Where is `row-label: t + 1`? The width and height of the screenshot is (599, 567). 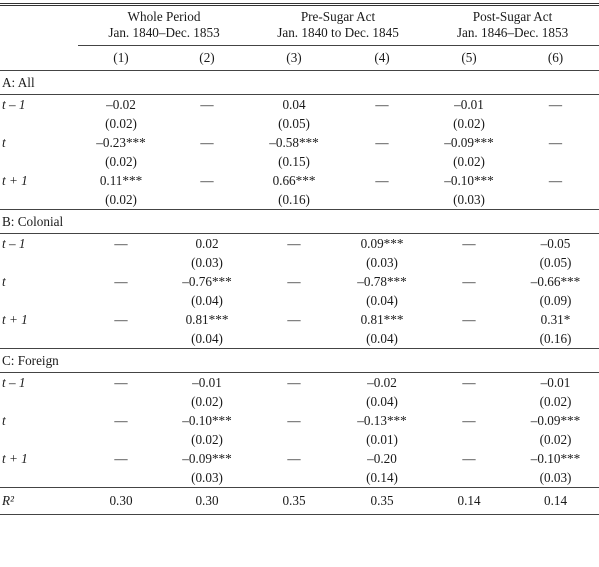 row-label: t + 1 is located at coordinates (39, 468).